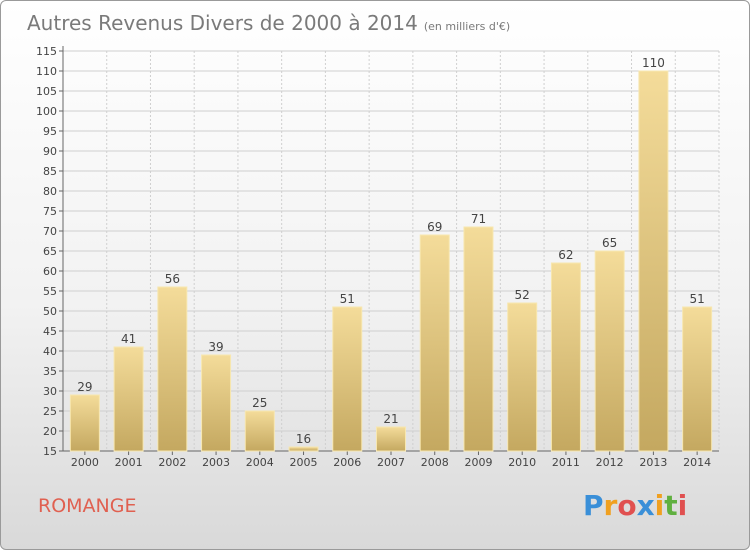 The width and height of the screenshot is (750, 550). Describe the element at coordinates (260, 462) in the screenshot. I see `x-tick-label: 2004` at that location.